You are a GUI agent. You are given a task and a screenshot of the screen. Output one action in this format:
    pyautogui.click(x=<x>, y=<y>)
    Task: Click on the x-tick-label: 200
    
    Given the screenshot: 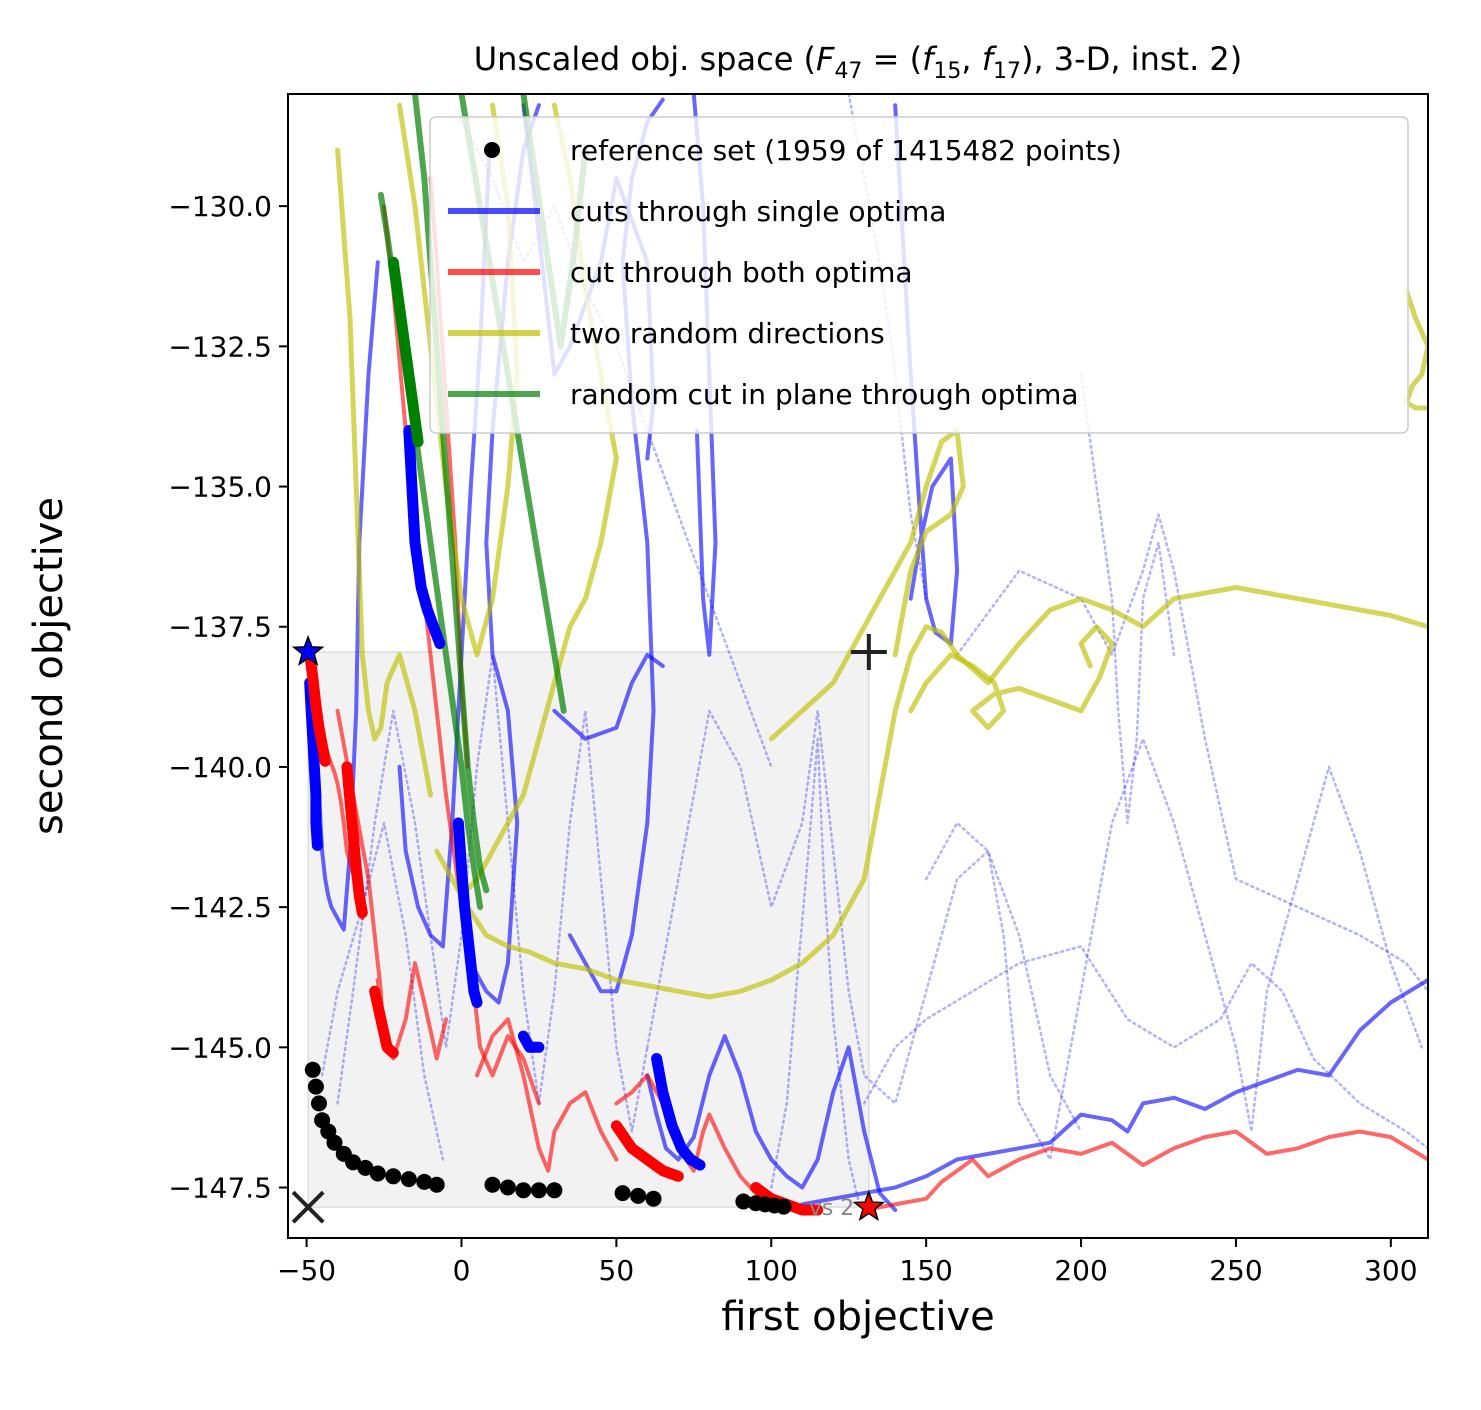 What is the action you would take?
    pyautogui.click(x=1080, y=1270)
    